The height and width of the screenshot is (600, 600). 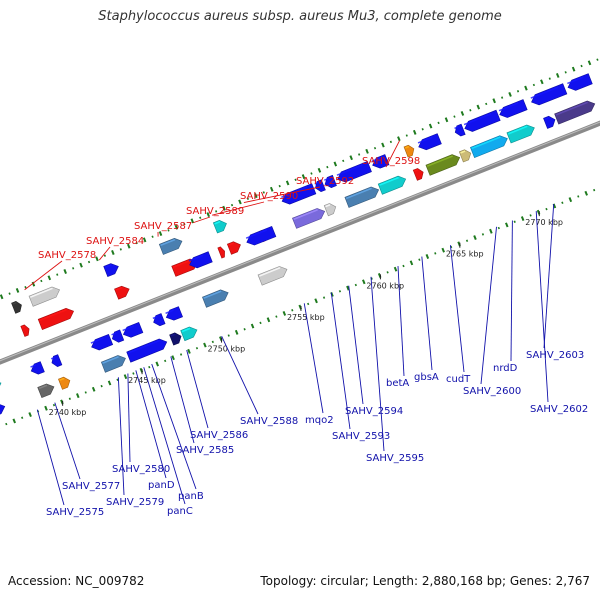 What do you see at coordinates (269, 421) in the screenshot?
I see `reverse-gene-label: SAHV_2588` at bounding box center [269, 421].